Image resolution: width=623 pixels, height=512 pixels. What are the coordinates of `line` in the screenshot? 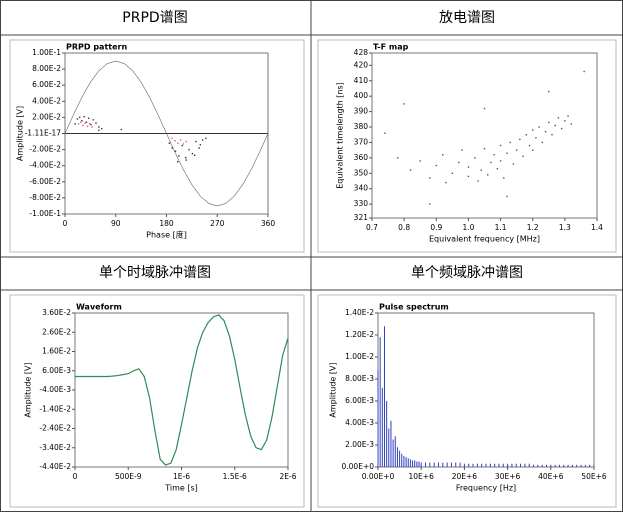 It's located at (182, 390).